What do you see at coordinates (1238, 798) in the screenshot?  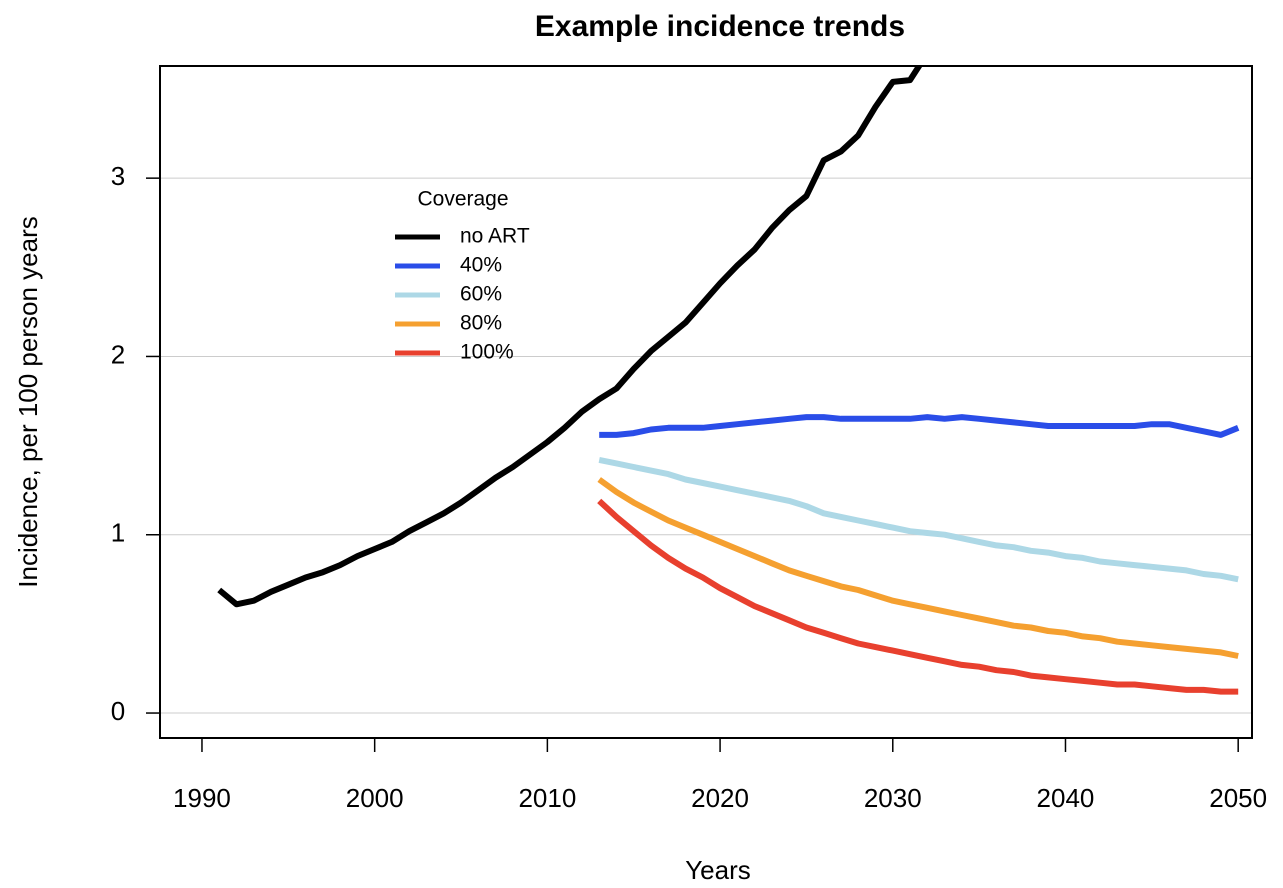 I see `x-tick-label: 2050` at bounding box center [1238, 798].